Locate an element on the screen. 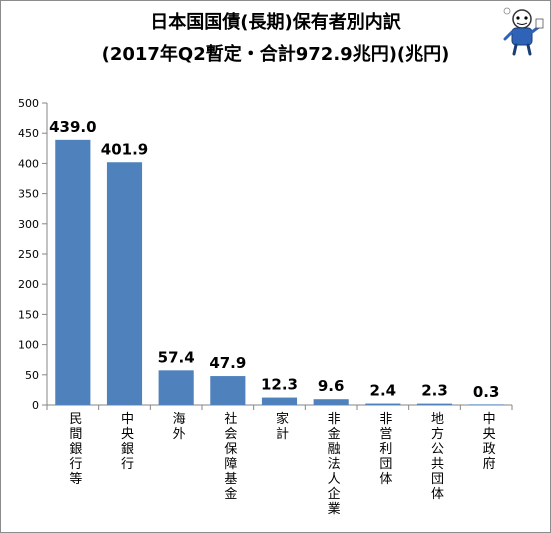 This screenshot has width=551, height=533. y-tick-label: 150 is located at coordinates (28, 314).